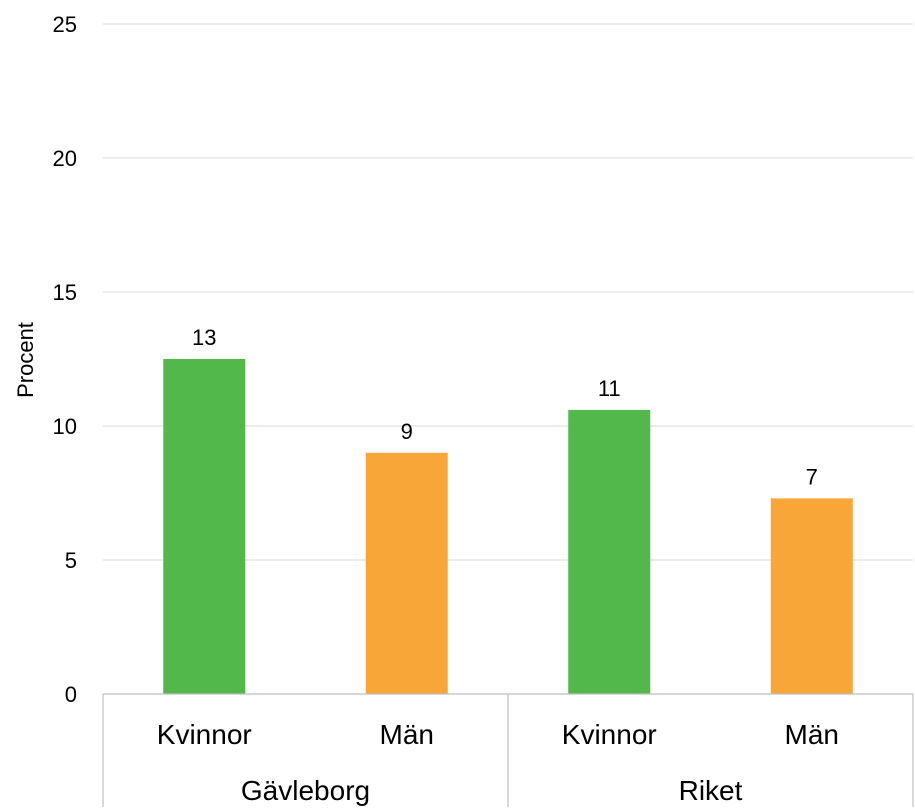 The width and height of the screenshot is (915, 812). What do you see at coordinates (711, 790) in the screenshot?
I see `x-group-label: Riket` at bounding box center [711, 790].